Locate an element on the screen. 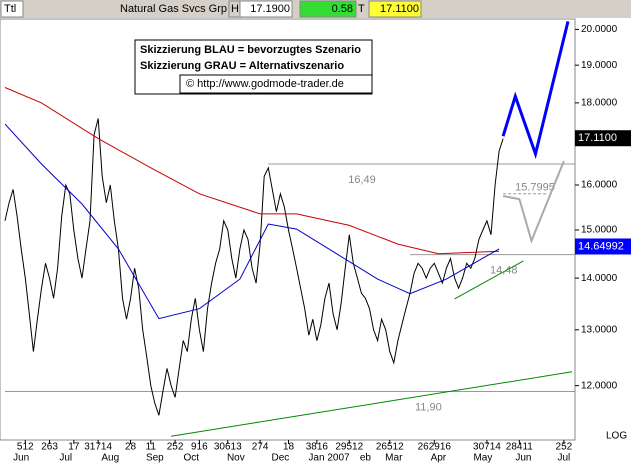 This screenshot has height=465, width=631. y-tick-label: 18.0000 is located at coordinates (599, 103).